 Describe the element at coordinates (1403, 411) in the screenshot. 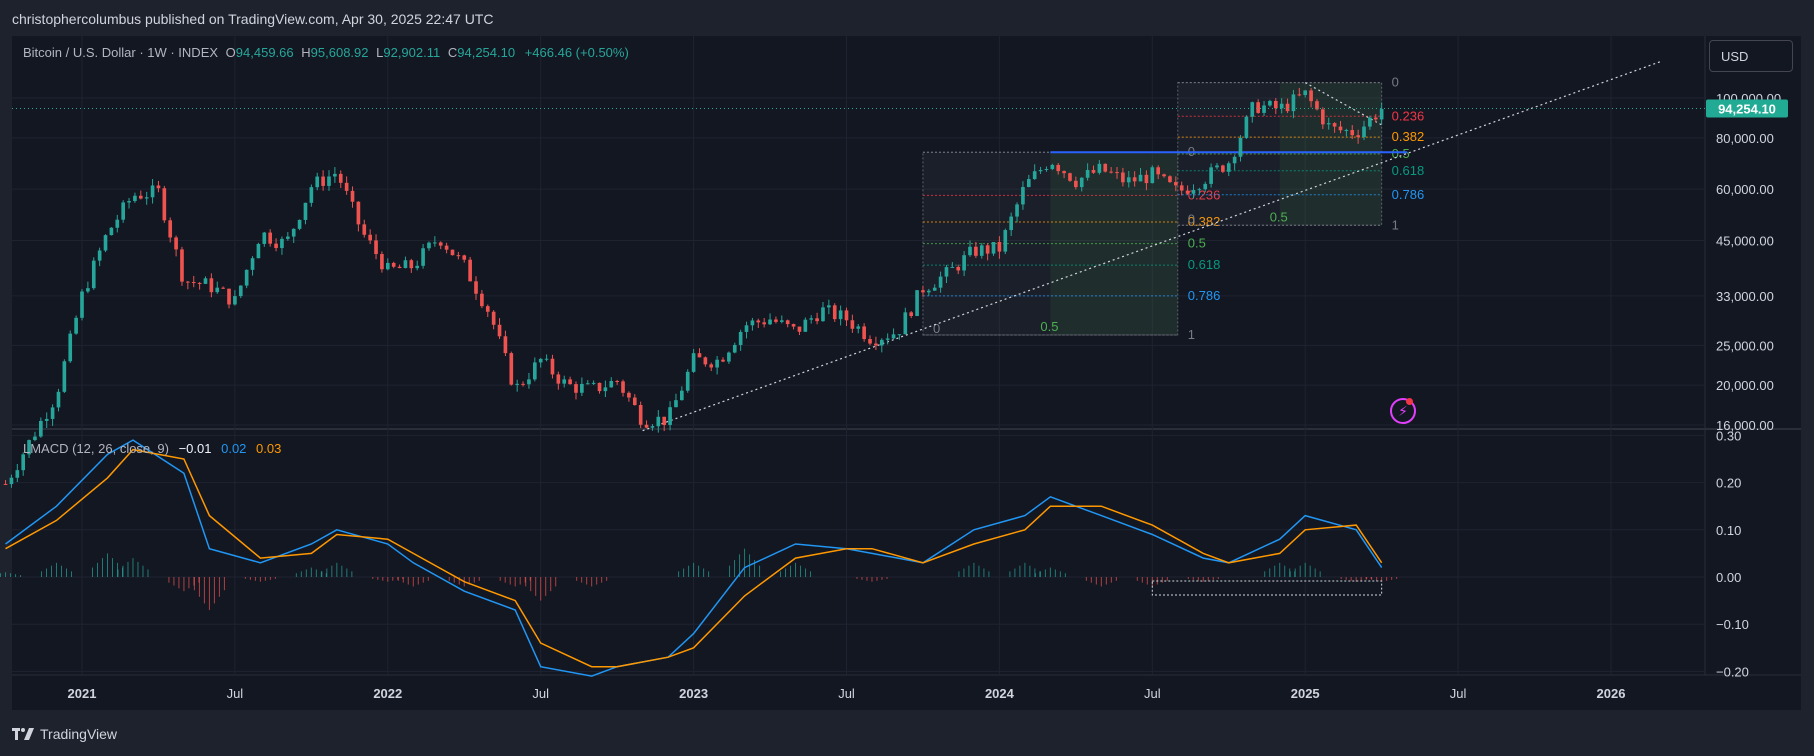

I see `lightning-alert-icon: ⚡` at that location.